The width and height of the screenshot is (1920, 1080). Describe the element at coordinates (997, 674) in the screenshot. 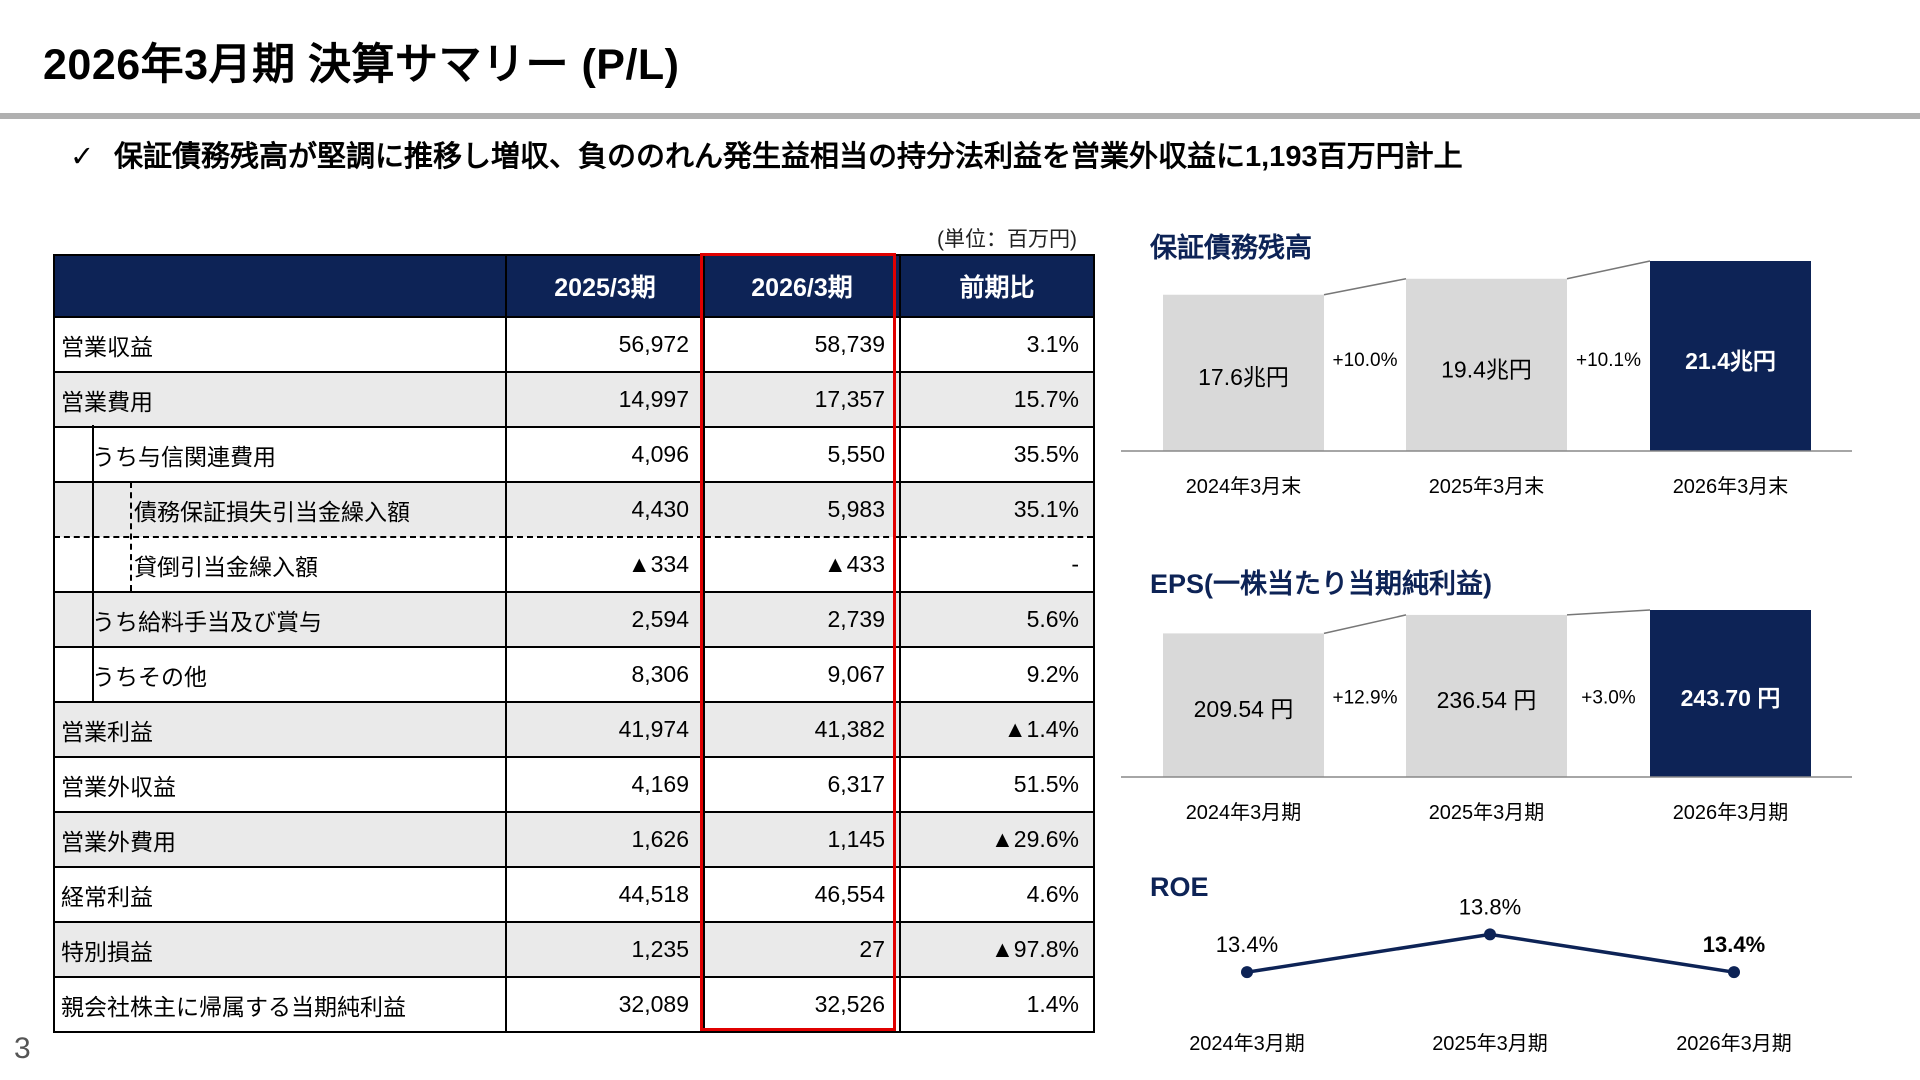

I see `value-yoy: 9.2%` at that location.